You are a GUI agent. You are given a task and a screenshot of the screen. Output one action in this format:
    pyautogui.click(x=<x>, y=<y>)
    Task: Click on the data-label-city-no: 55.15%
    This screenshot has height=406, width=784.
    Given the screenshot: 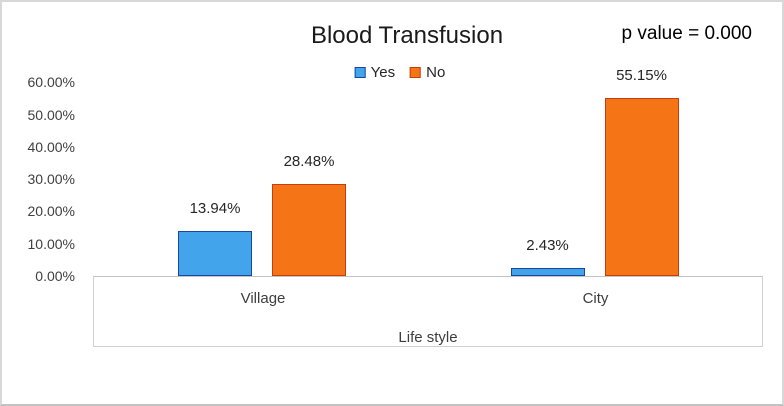 What is the action you would take?
    pyautogui.click(x=641, y=75)
    